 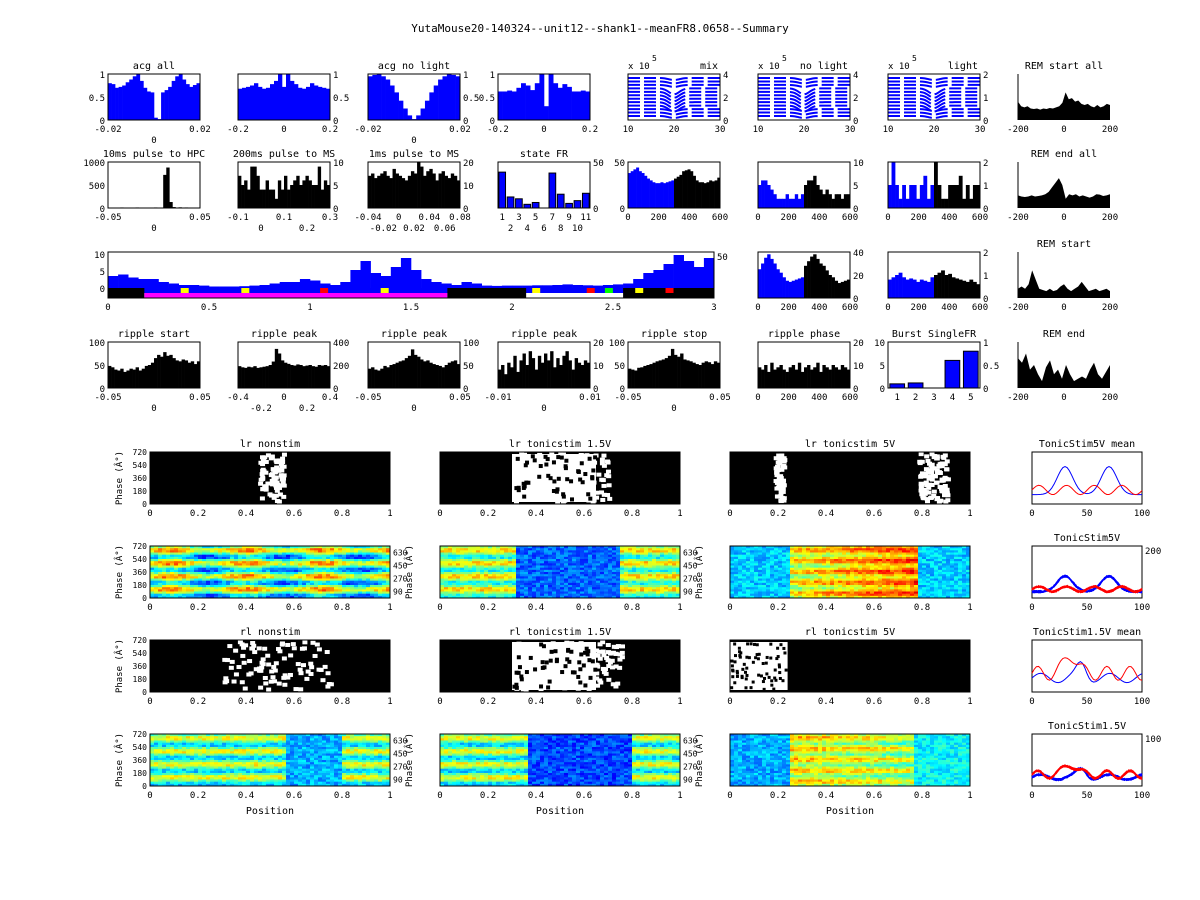 I want to click on y-tick-label: 5, so click(x=855, y=187).